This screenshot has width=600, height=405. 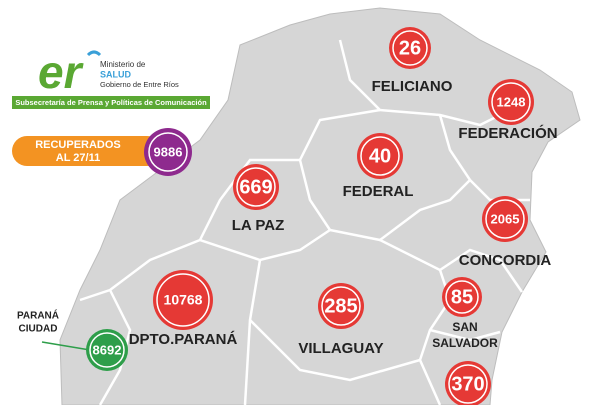 I want to click on region-name: DPTO.PARANÁ, so click(x=183, y=339).